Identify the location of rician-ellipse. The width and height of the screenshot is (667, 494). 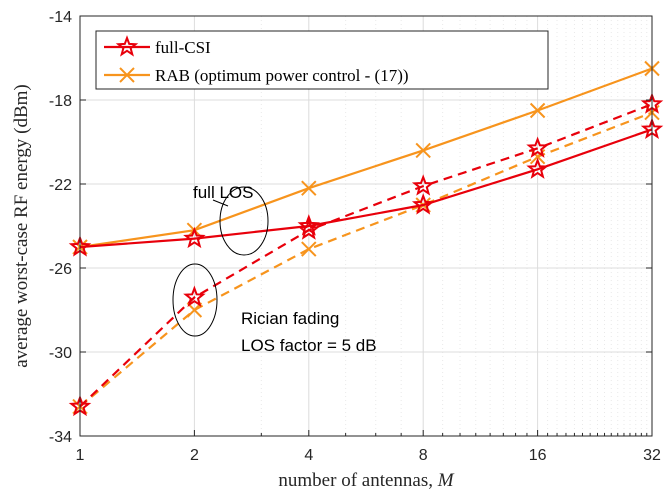
(195, 300).